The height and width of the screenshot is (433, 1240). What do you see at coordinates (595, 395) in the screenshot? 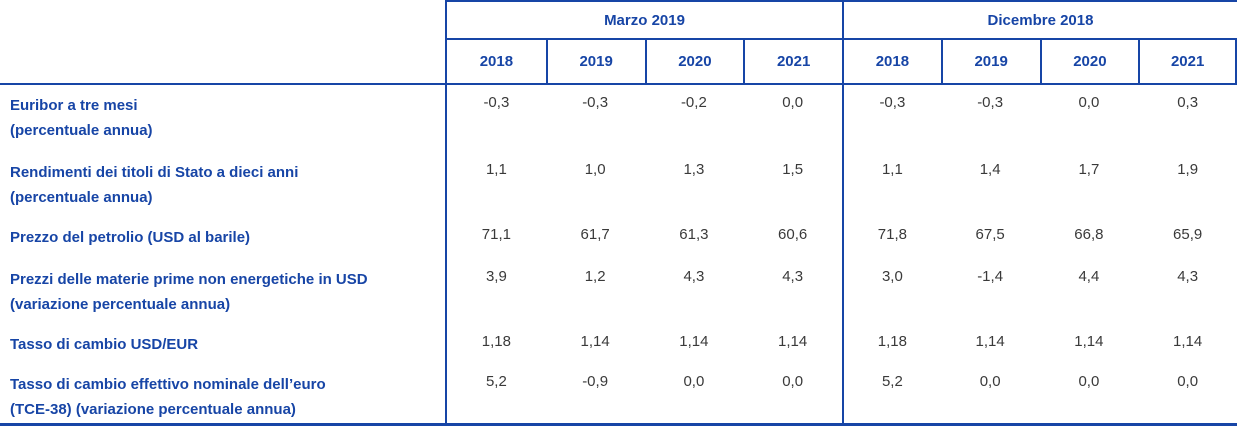
I see `value-cell: -0,9` at bounding box center [595, 395].